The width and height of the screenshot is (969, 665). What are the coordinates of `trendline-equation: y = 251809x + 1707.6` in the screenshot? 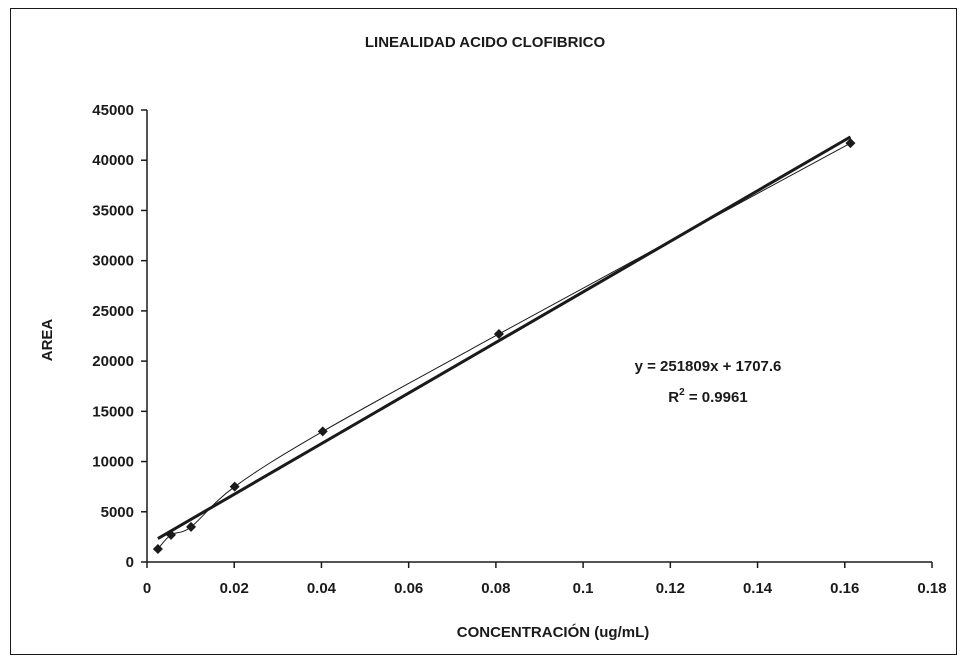 It's located at (708, 366).